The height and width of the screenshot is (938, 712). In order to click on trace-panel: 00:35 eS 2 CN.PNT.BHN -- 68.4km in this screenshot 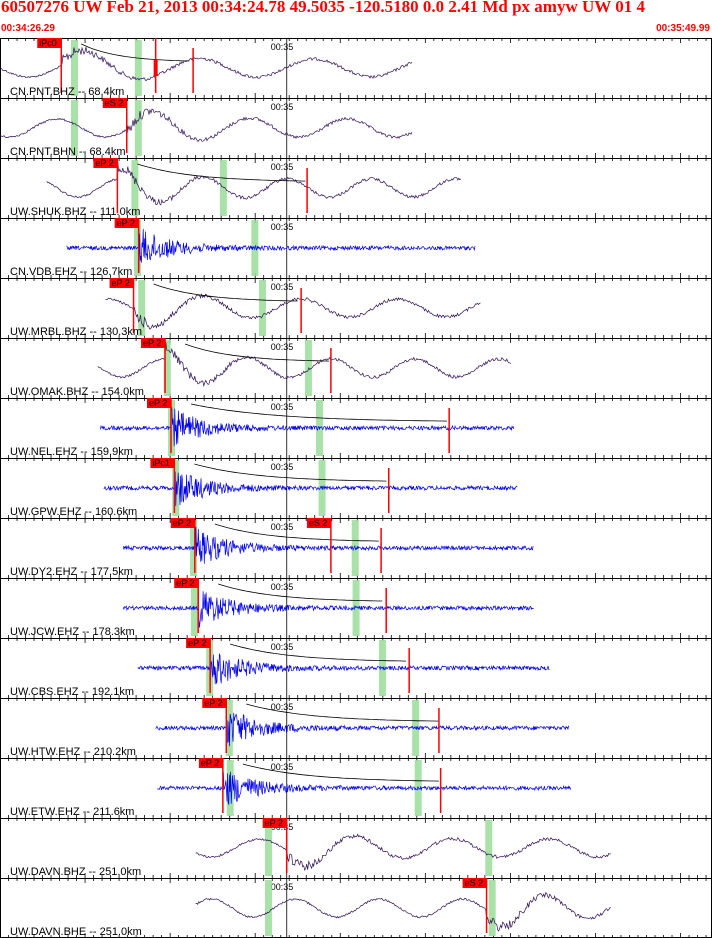, I will do `click(356, 128)`.